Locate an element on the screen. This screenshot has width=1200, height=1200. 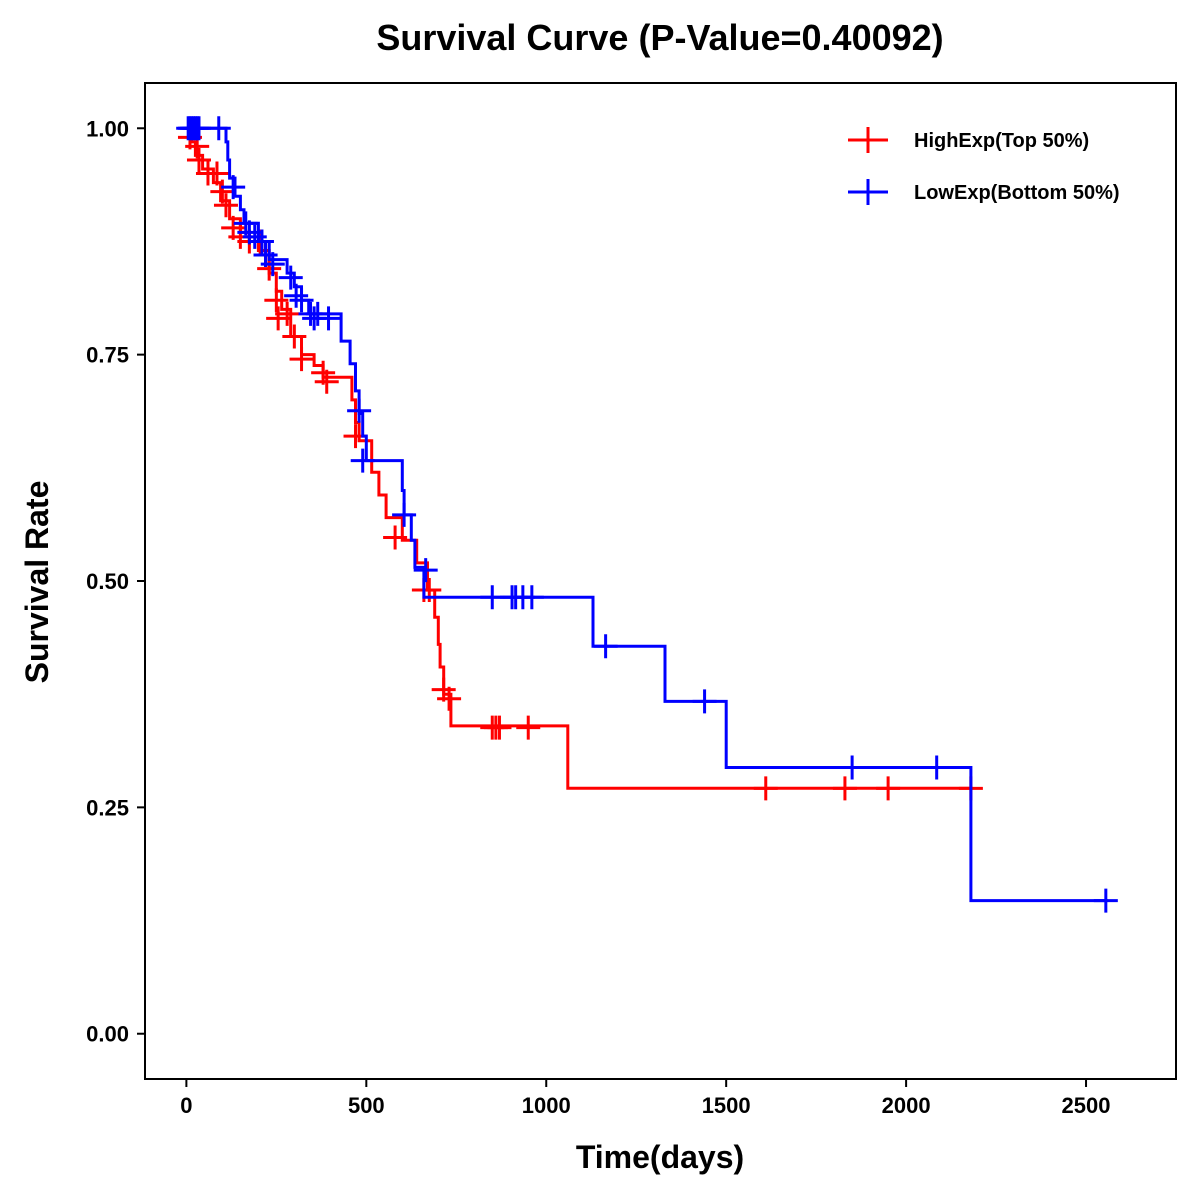
x-tick-label: 0 is located at coordinates (186, 1105).